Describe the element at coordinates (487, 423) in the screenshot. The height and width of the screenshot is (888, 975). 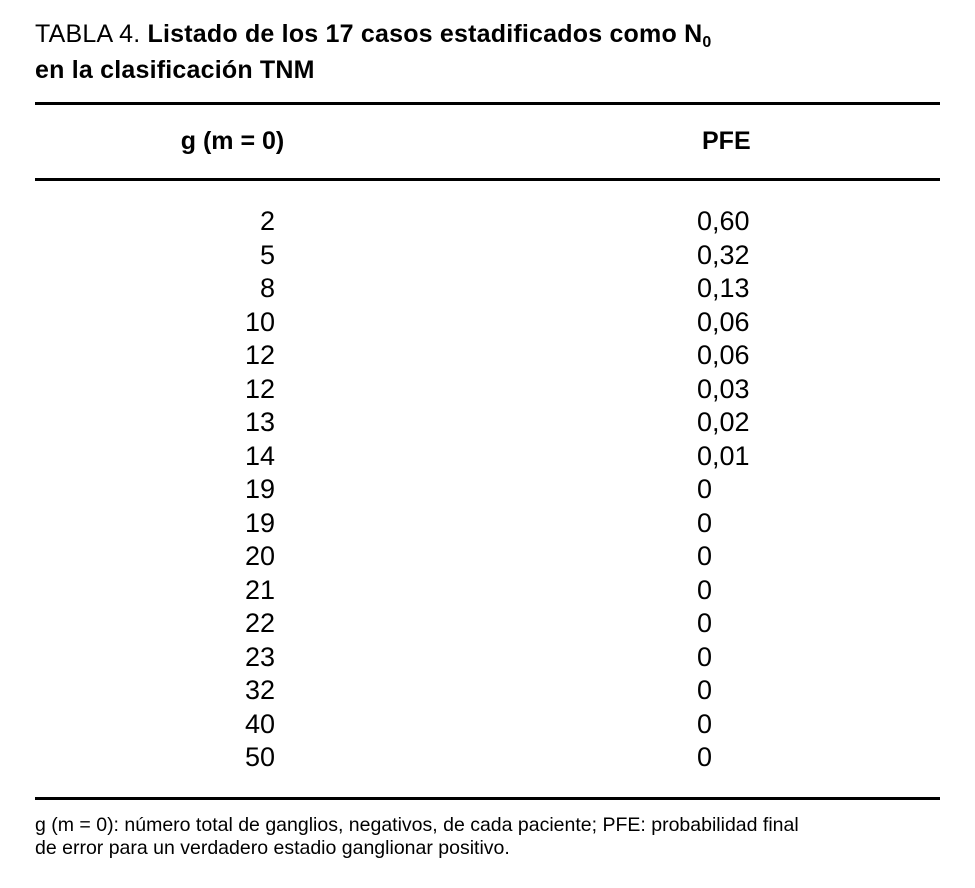
I see `table-row: 13 0,02` at that location.